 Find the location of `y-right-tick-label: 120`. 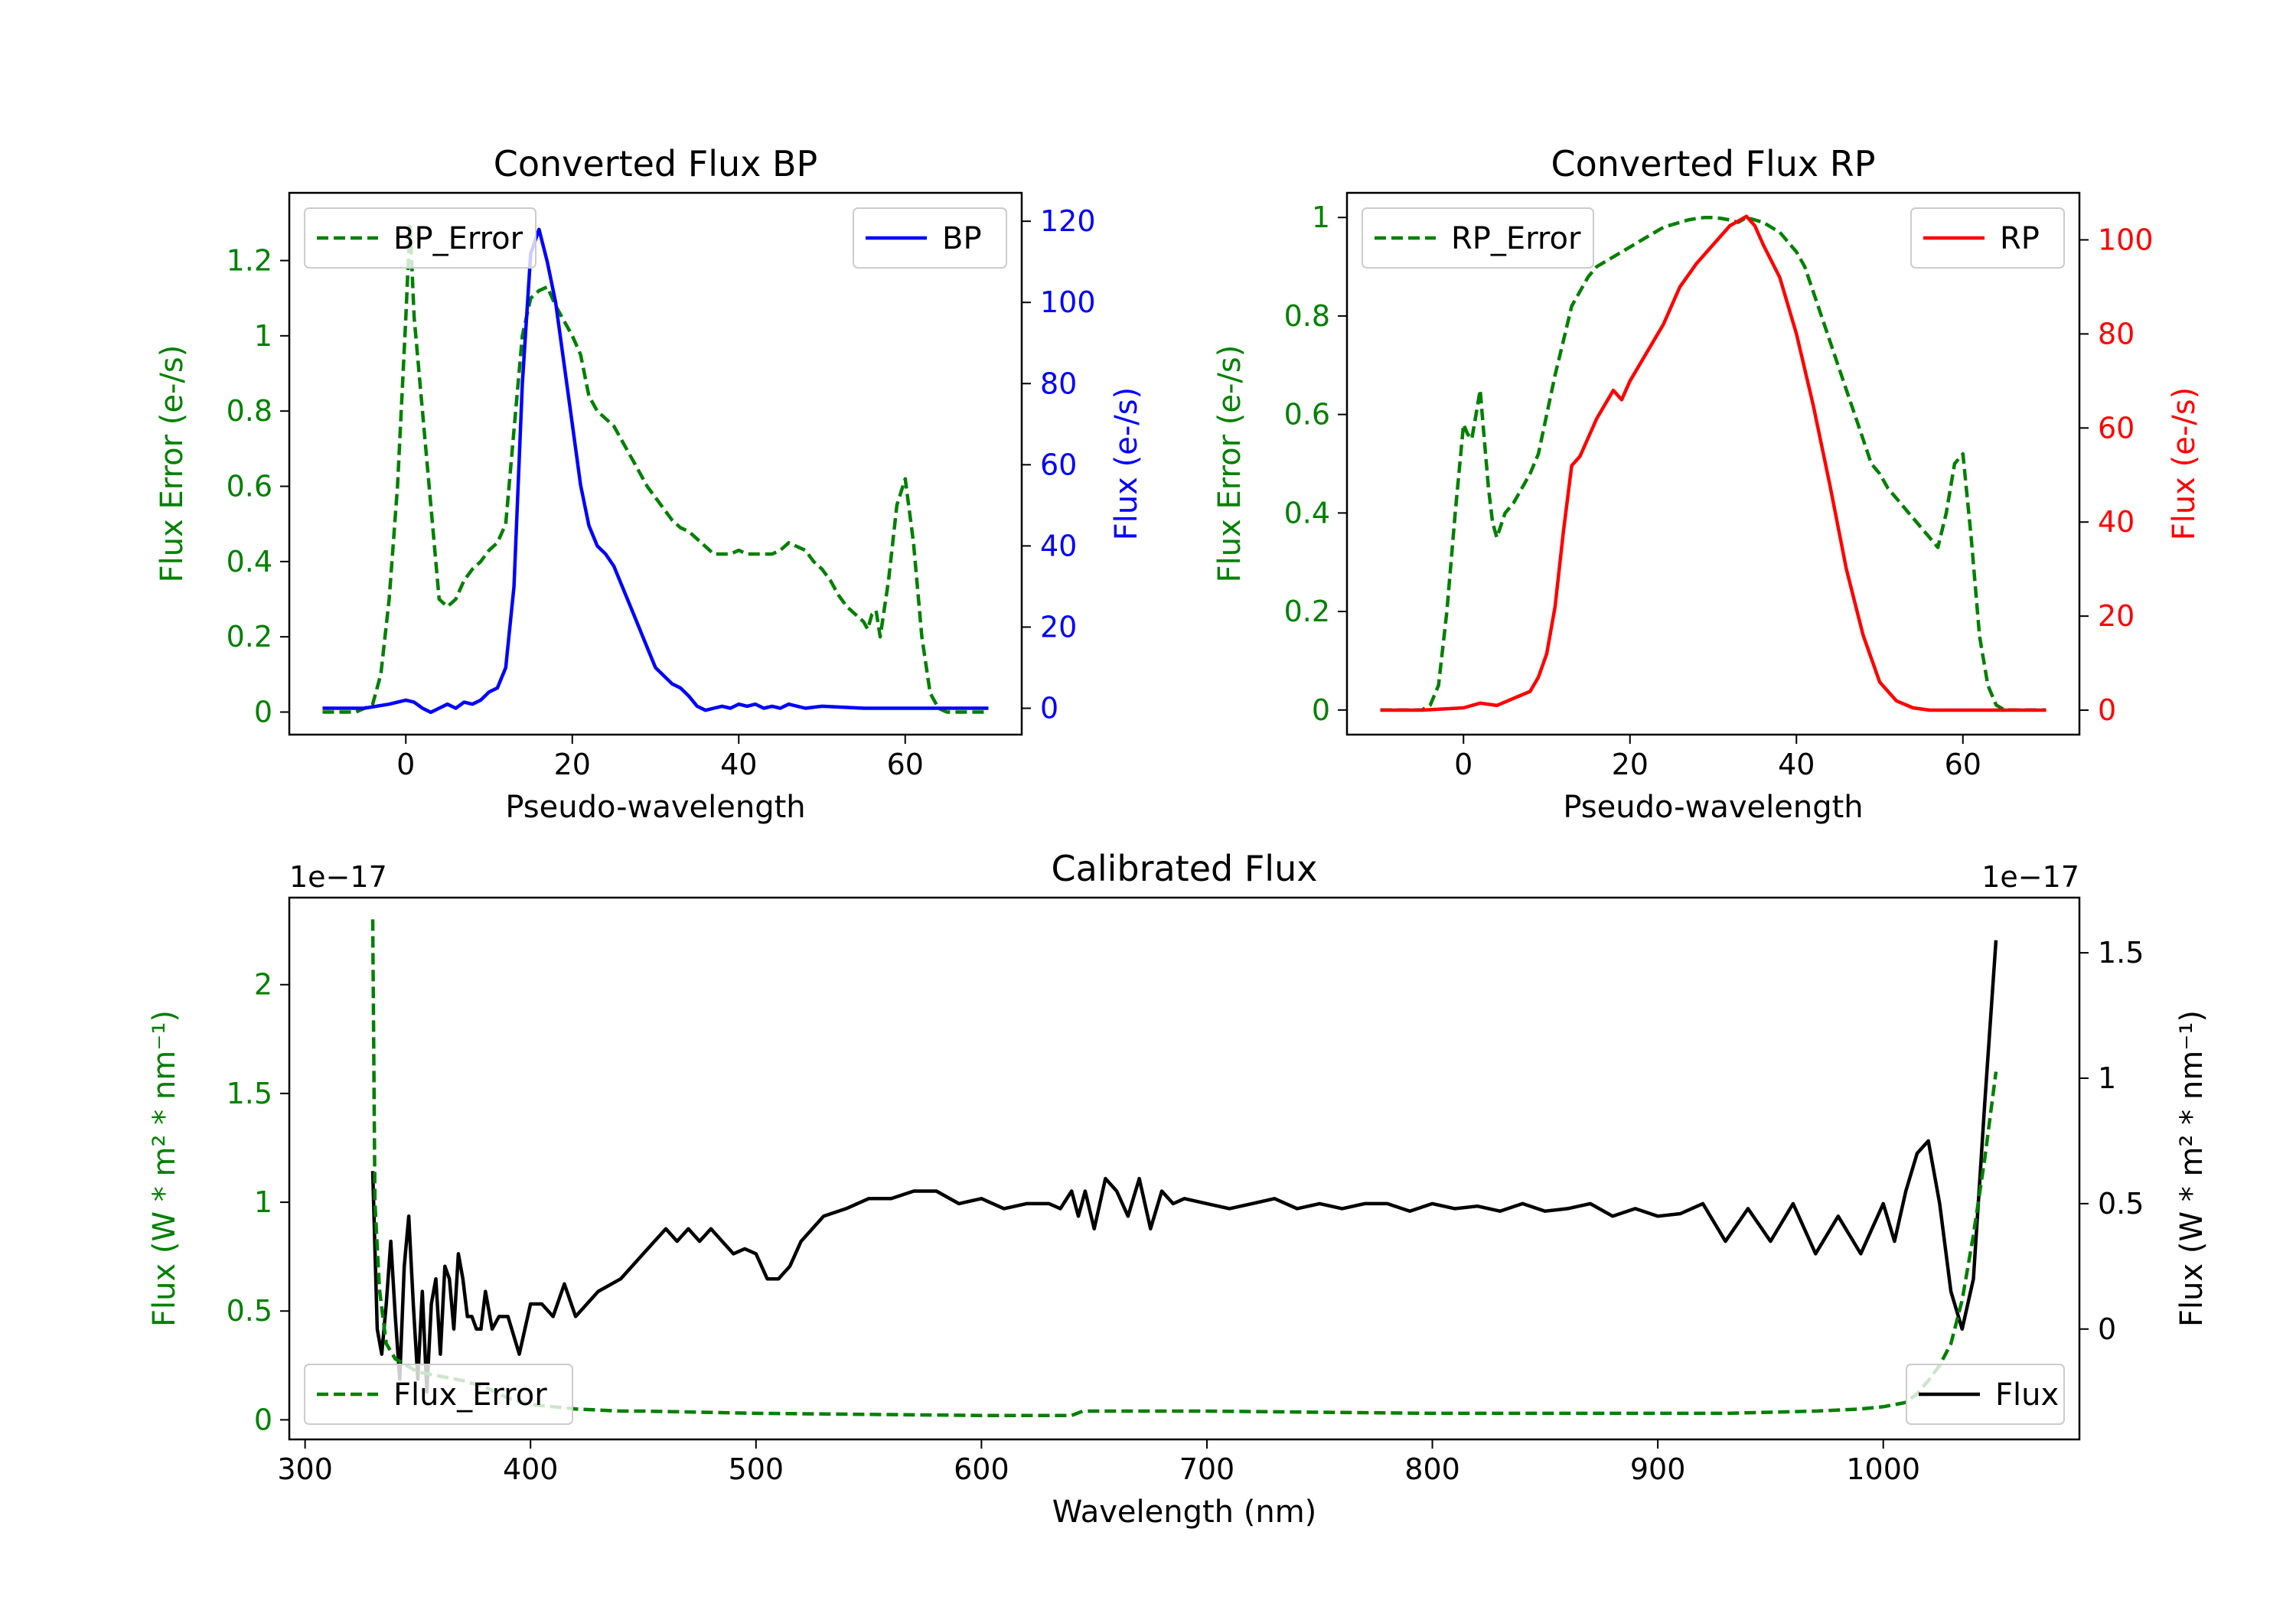

y-right-tick-label: 120 is located at coordinates (1068, 221).